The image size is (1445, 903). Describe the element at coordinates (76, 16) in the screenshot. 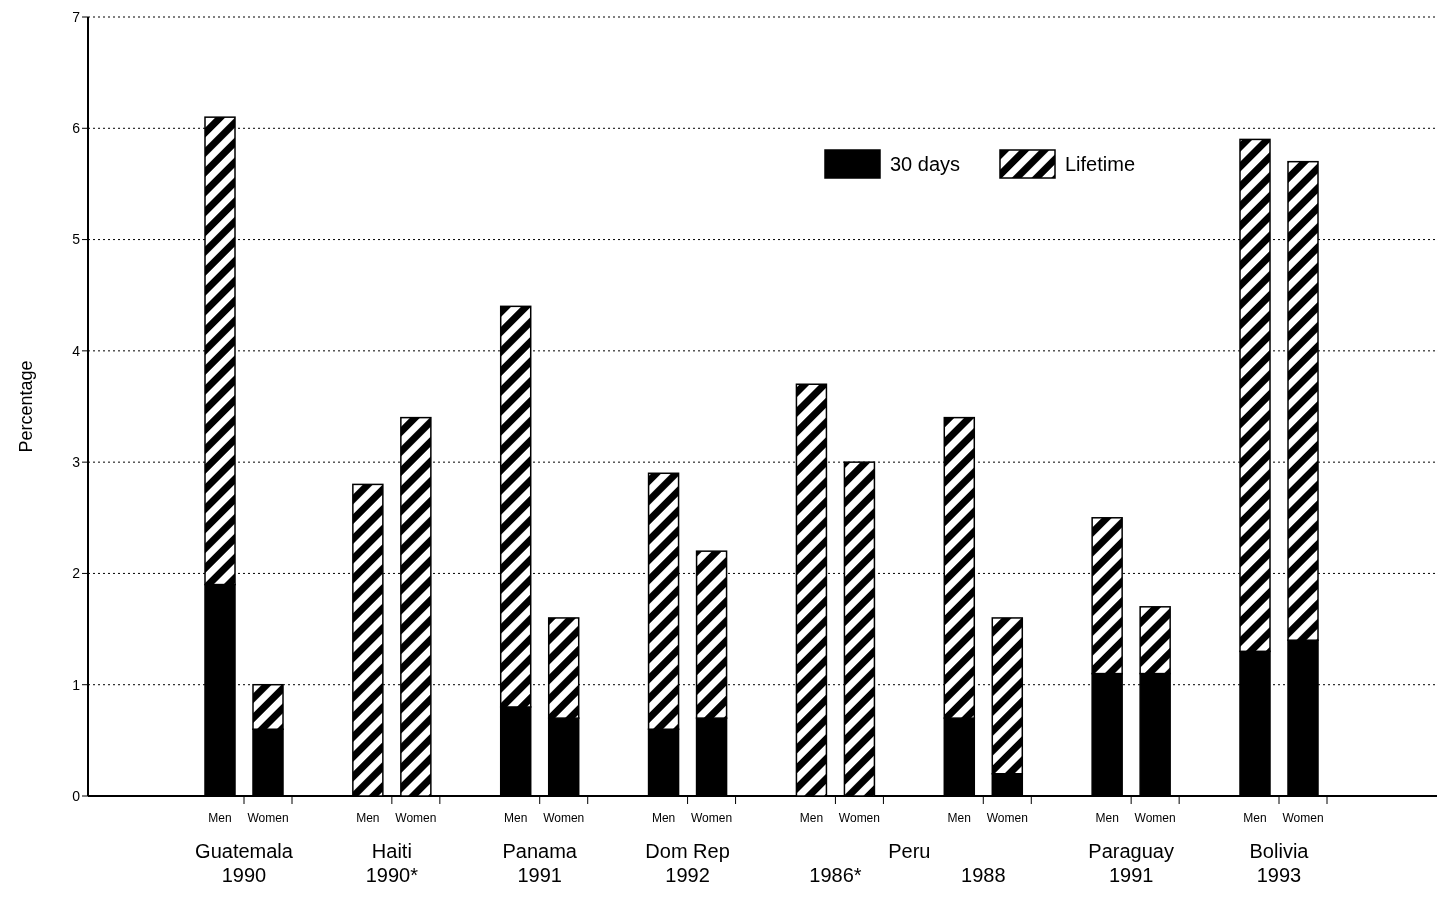

I see `y-tick-label: 7` at that location.